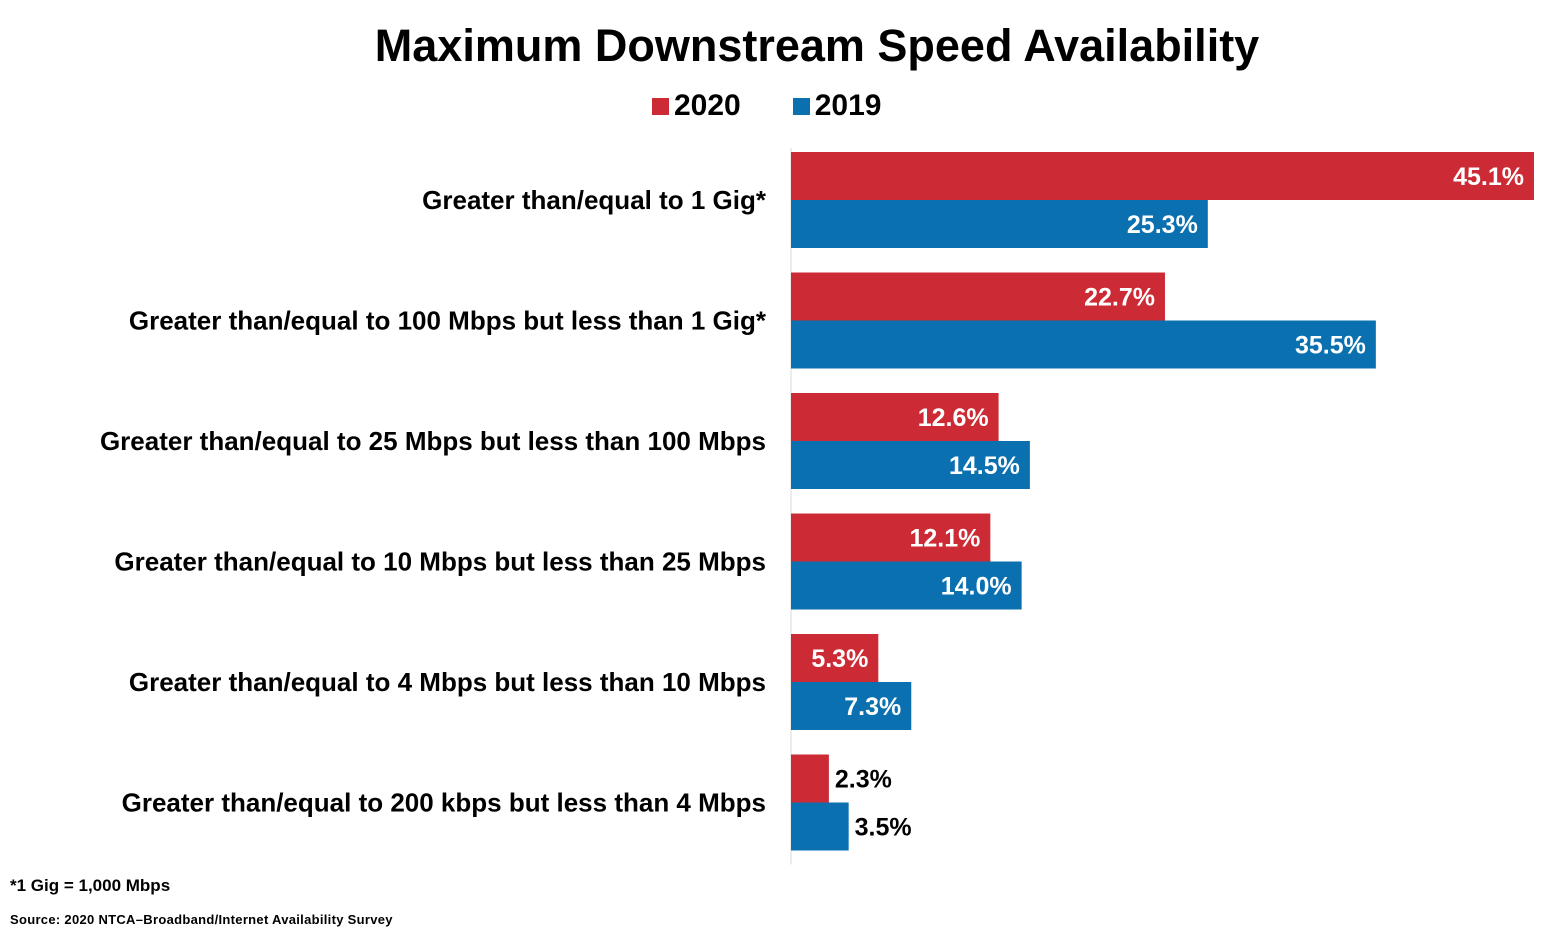 The image size is (1552, 944). What do you see at coordinates (1162, 225) in the screenshot?
I see `data-label-2019-0: 25.3%` at bounding box center [1162, 225].